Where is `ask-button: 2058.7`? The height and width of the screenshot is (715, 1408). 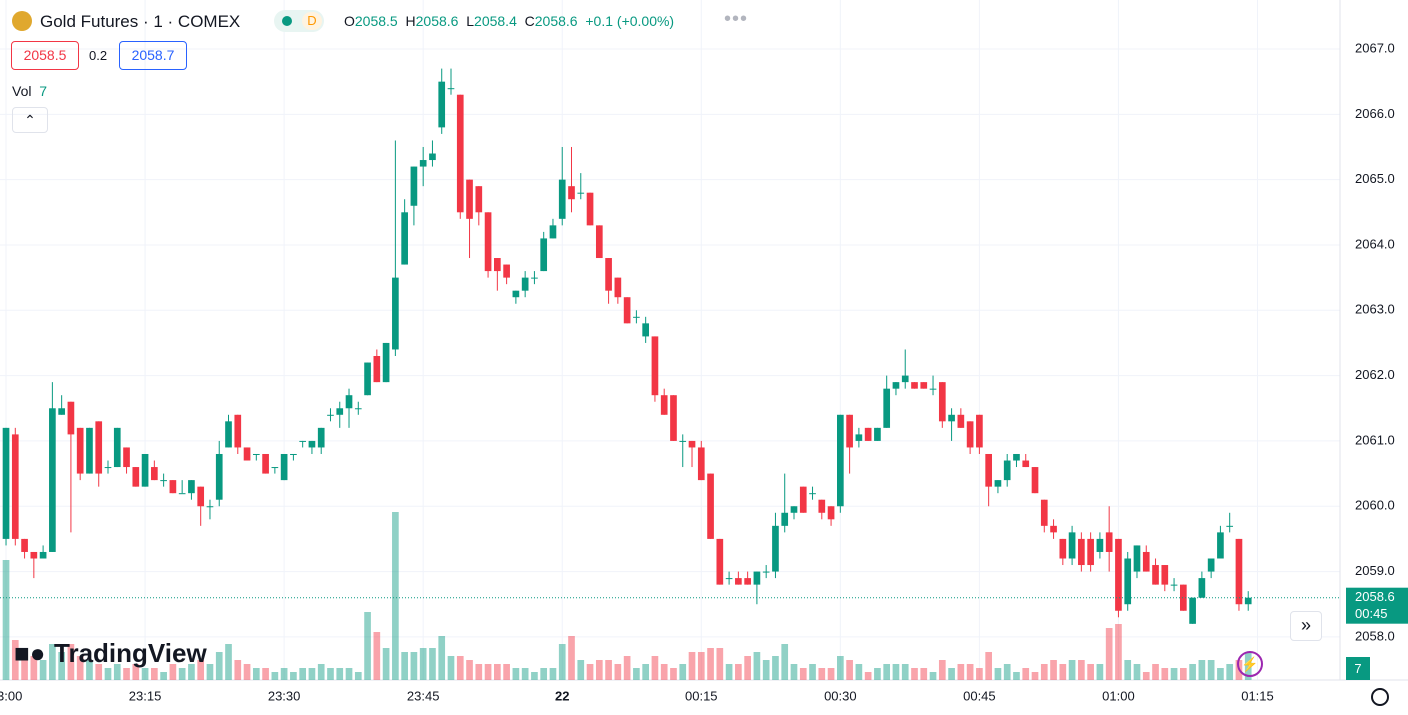 ask-button: 2058.7 is located at coordinates (153, 55).